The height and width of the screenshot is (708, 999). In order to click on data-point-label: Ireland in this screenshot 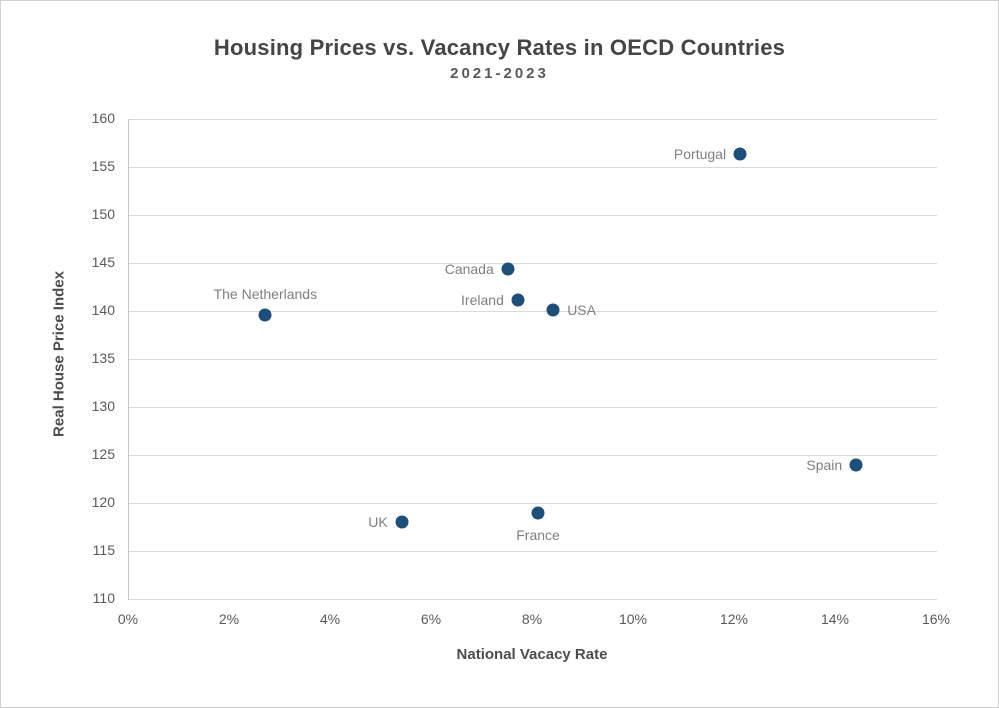, I will do `click(482, 300)`.